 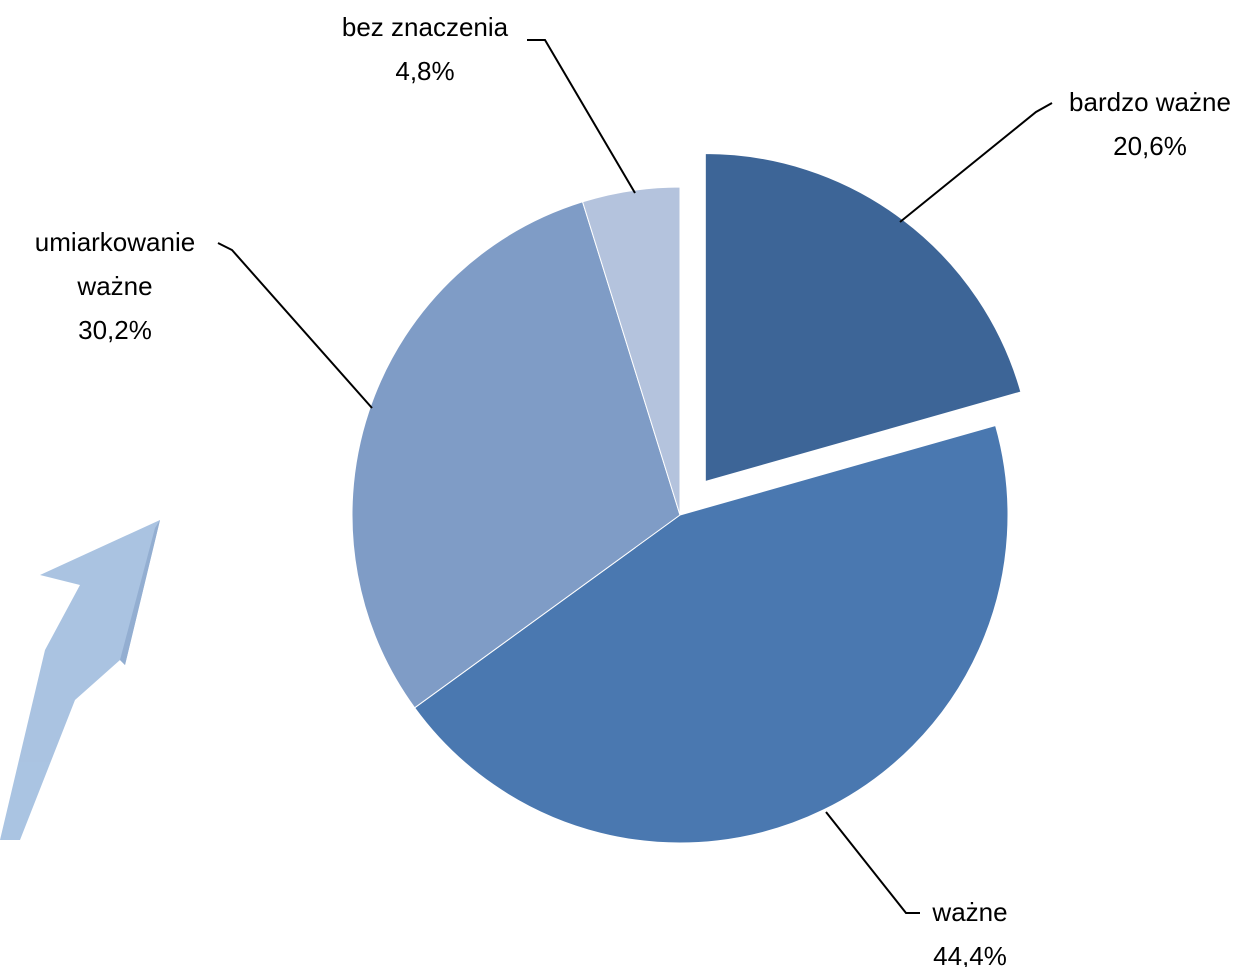 What do you see at coordinates (425, 49) in the screenshot?
I see `data-label: bez znaczenia 4,8%` at bounding box center [425, 49].